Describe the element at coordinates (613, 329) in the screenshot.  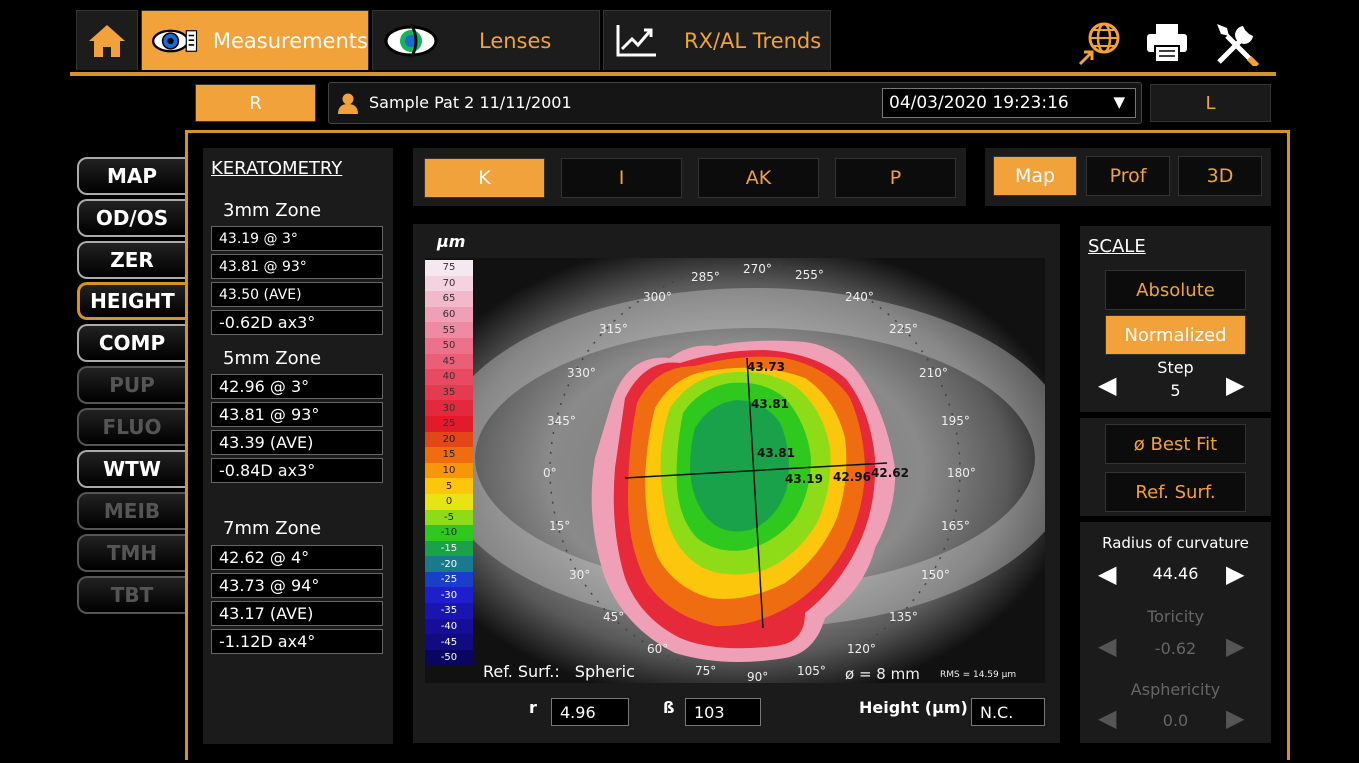
I see `angle-315: 315°` at that location.